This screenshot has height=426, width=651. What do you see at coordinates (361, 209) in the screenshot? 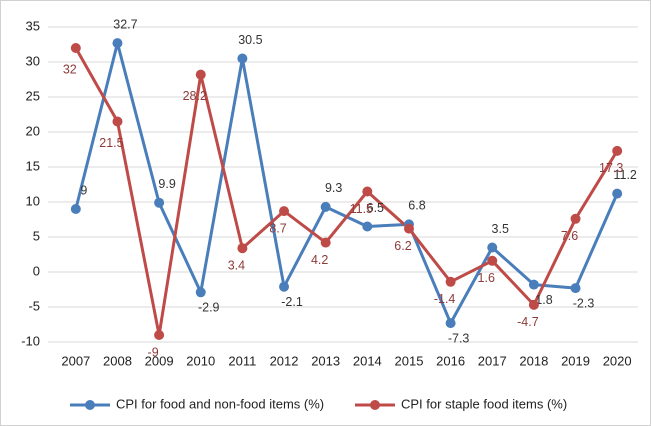
I see `data-label: 11.5` at bounding box center [361, 209].